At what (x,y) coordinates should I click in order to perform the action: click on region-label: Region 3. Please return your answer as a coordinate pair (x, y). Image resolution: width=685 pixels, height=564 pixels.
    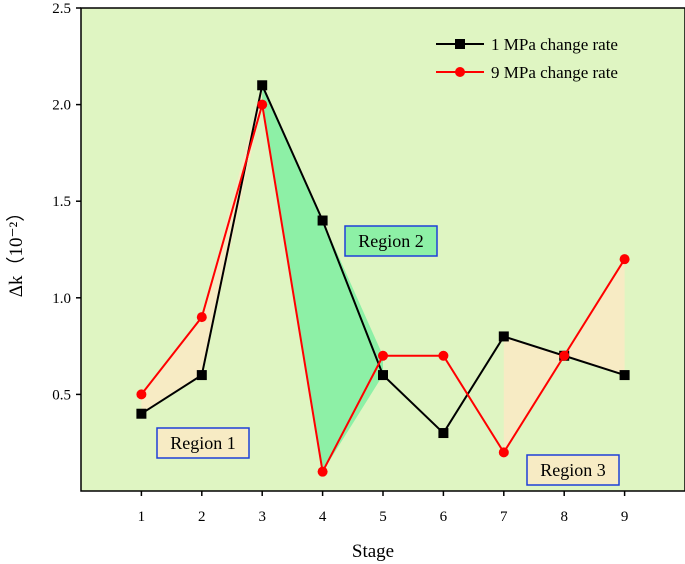
    Looking at the image, I should click on (573, 470).